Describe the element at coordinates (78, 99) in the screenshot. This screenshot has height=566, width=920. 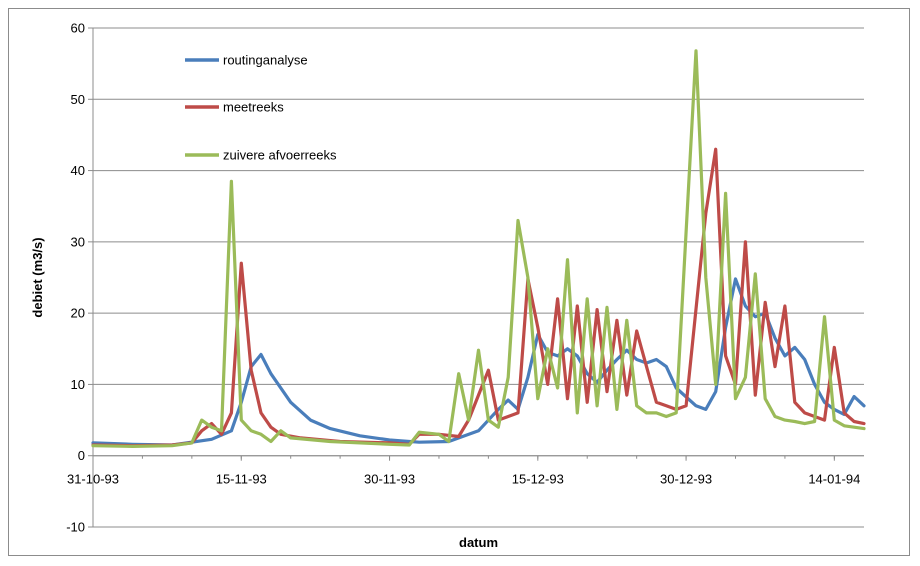
I see `y-tick-label: 50` at that location.